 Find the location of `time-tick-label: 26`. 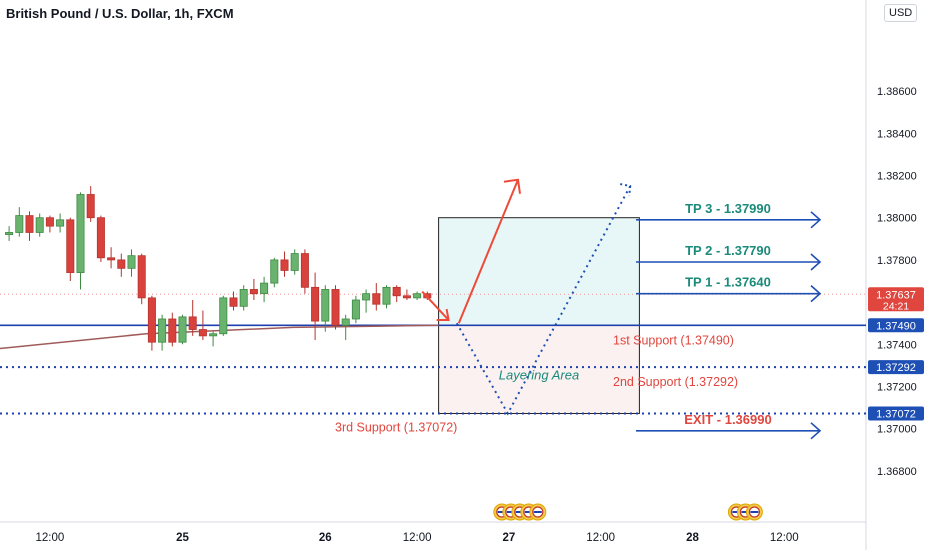

time-tick-label: 26 is located at coordinates (325, 538).